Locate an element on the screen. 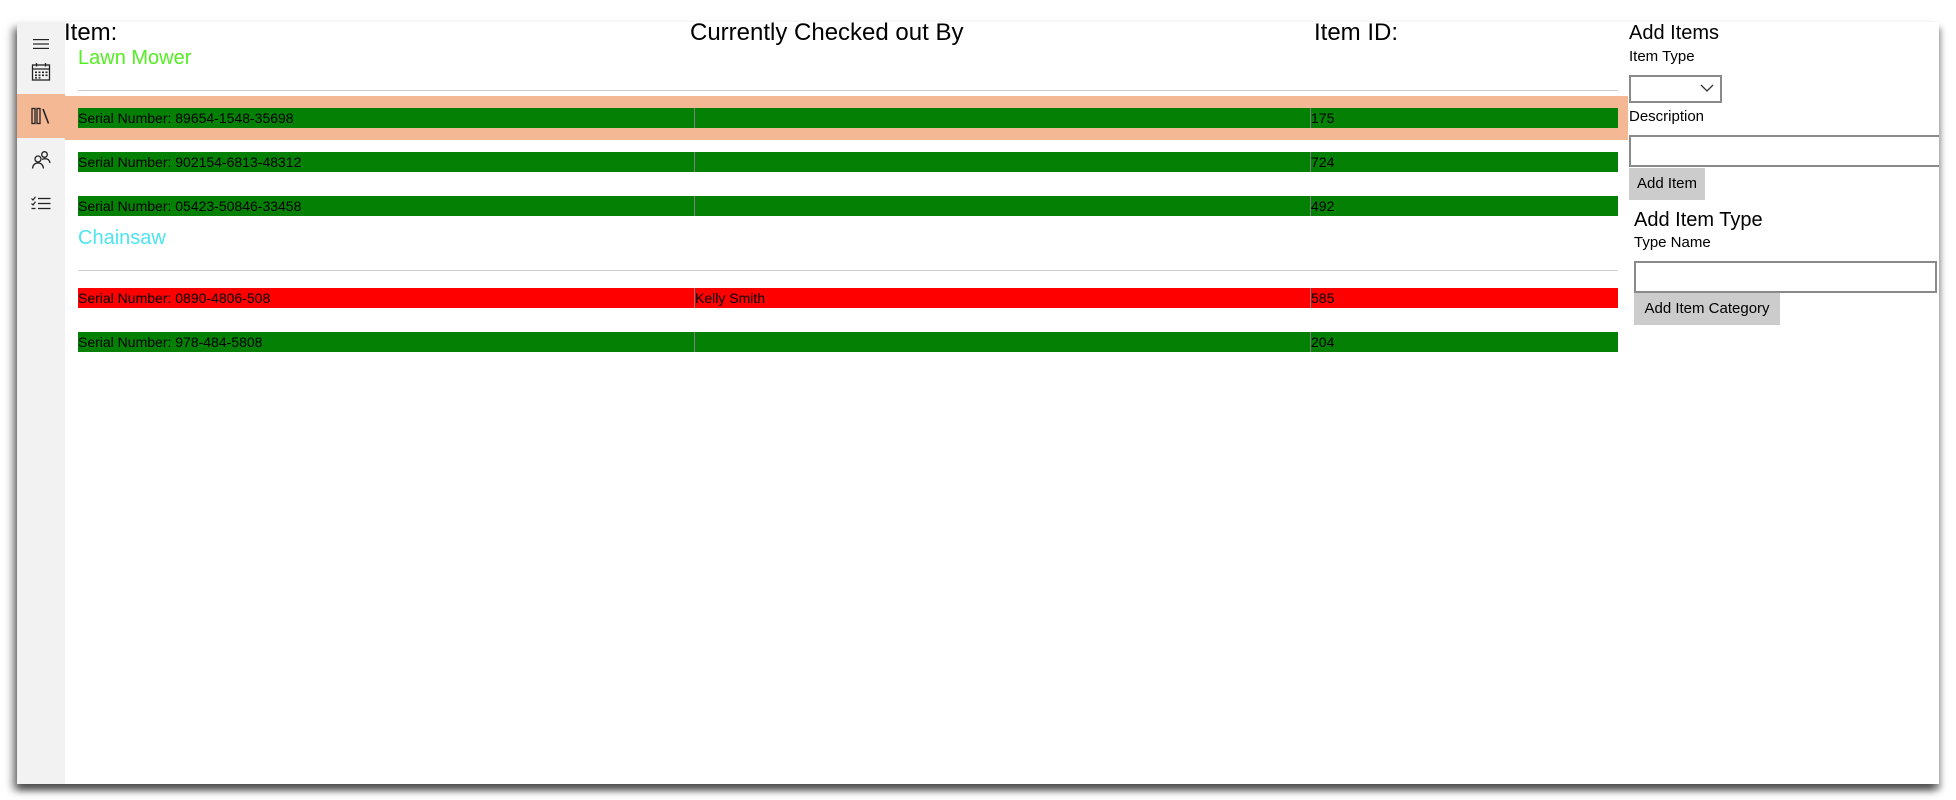  description-input is located at coordinates (1784, 151).